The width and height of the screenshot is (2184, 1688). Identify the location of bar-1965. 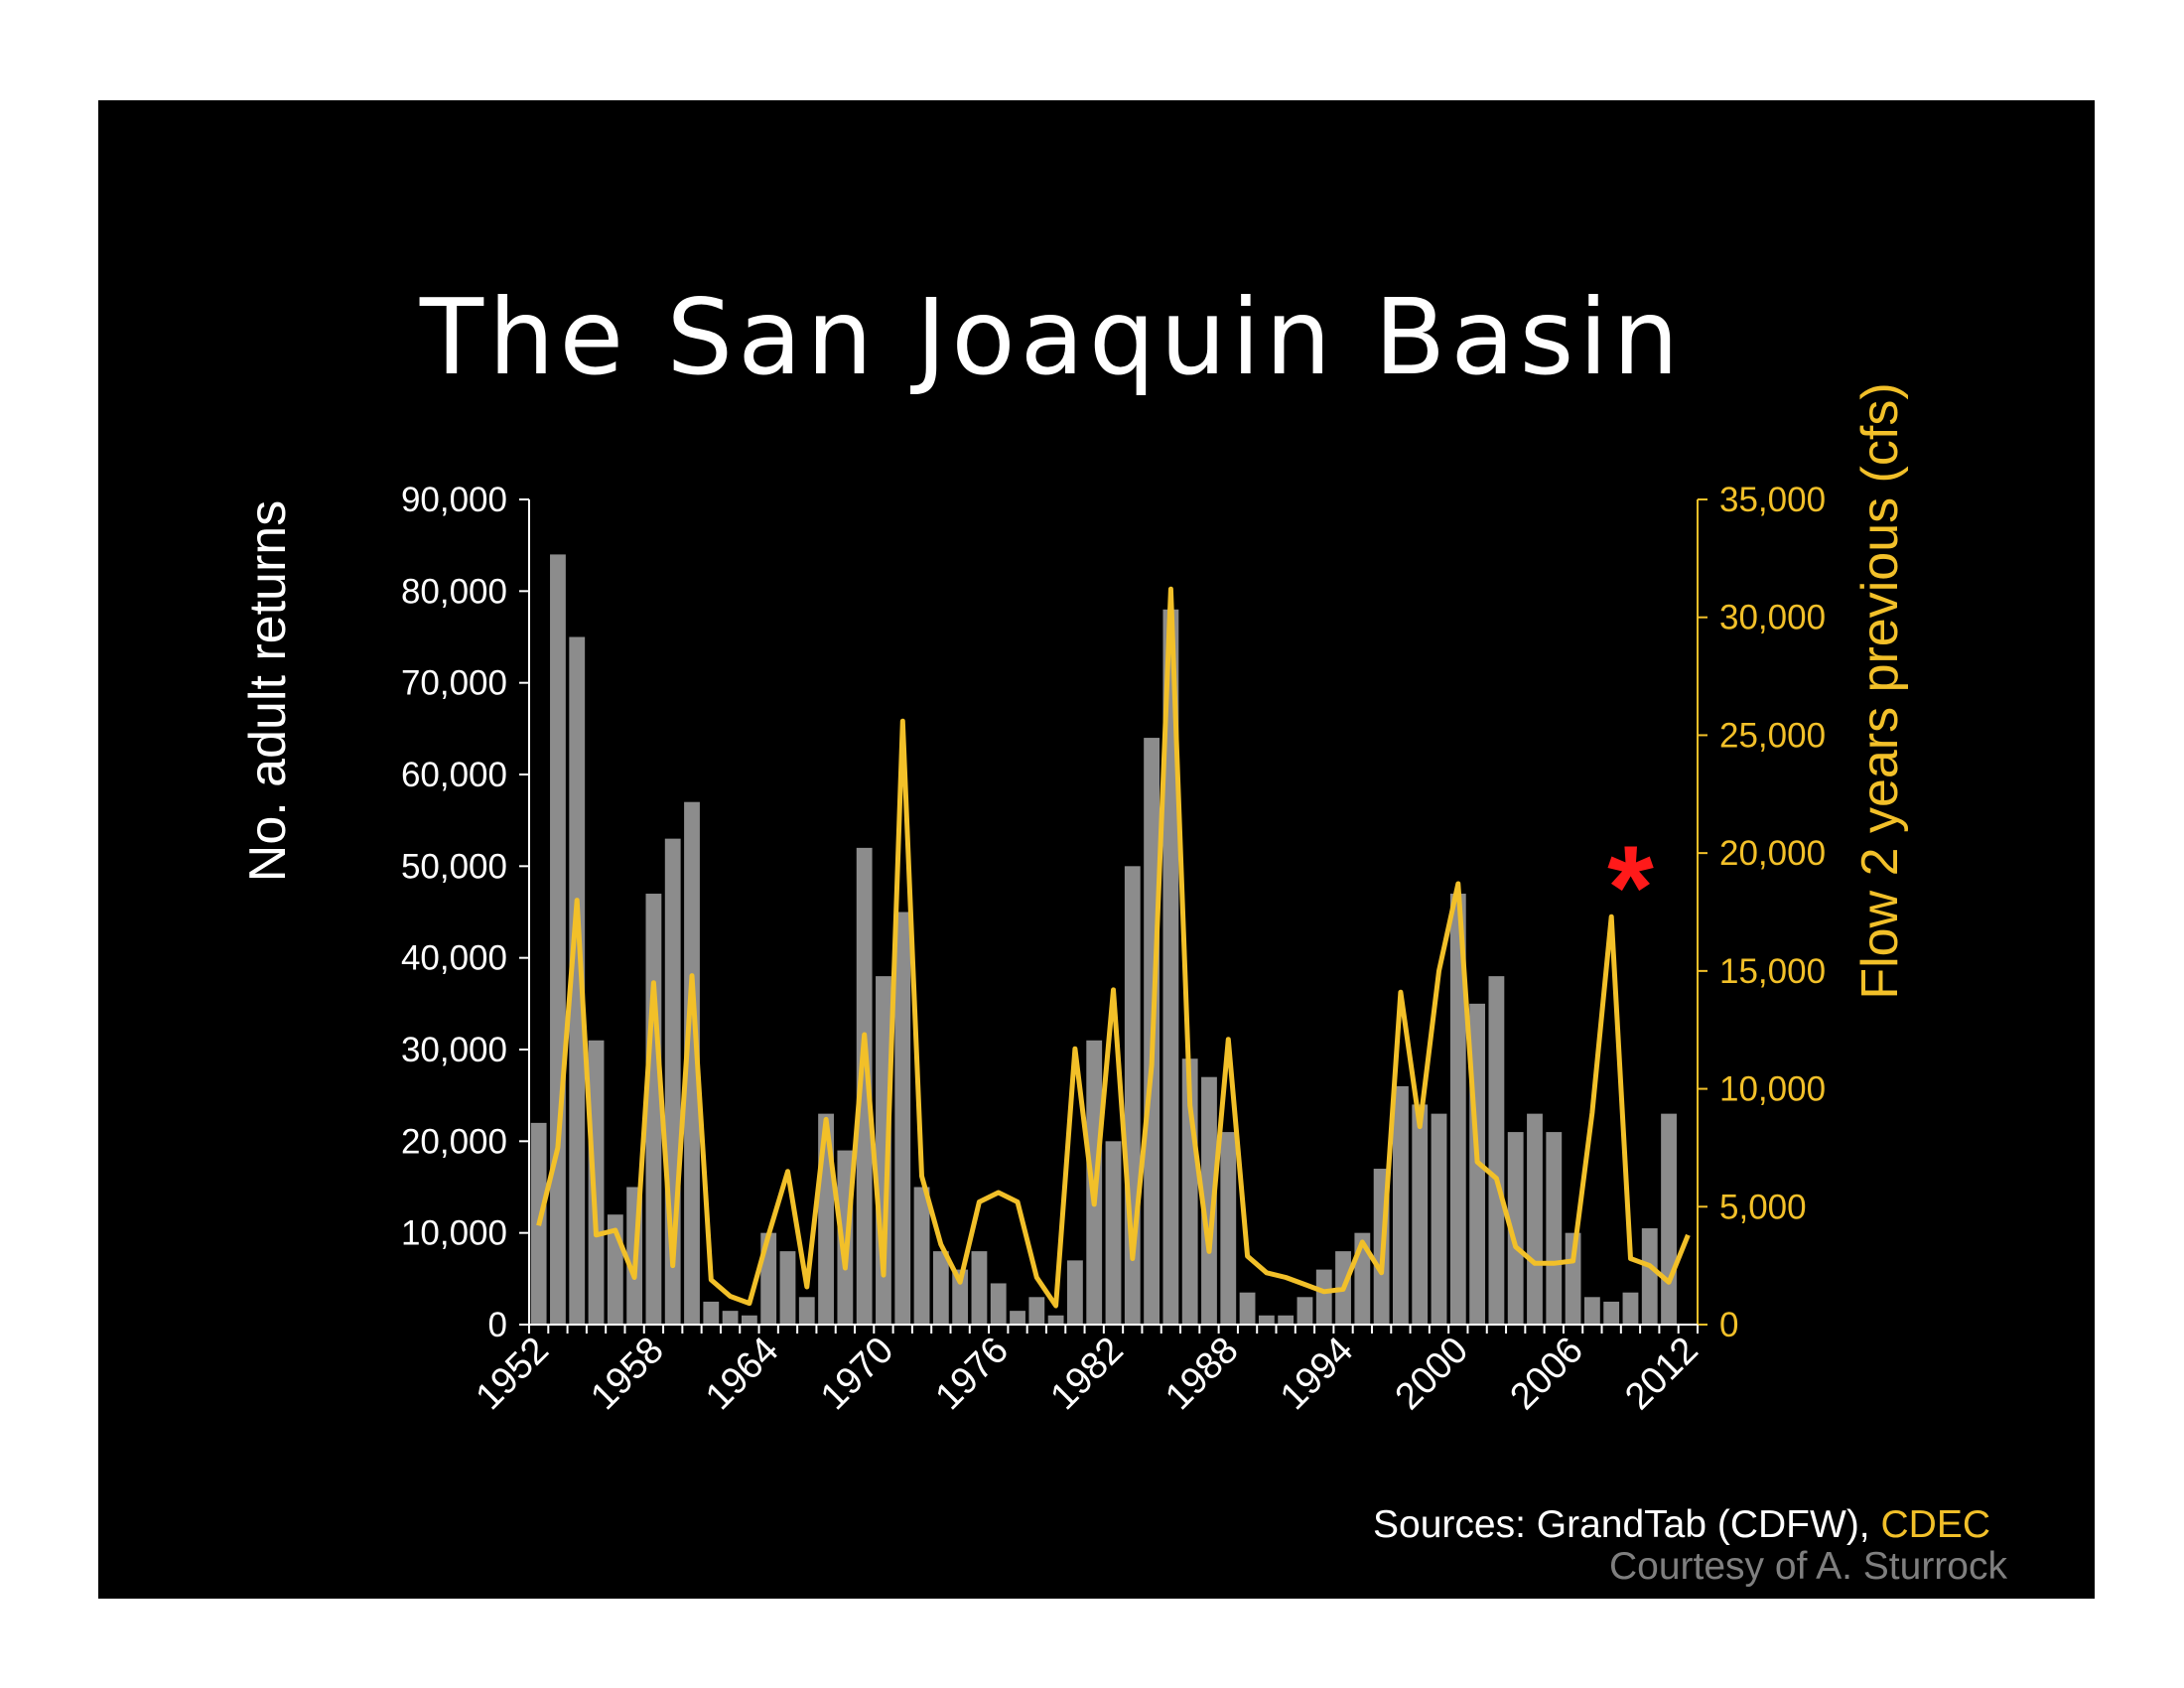
(787, 1288).